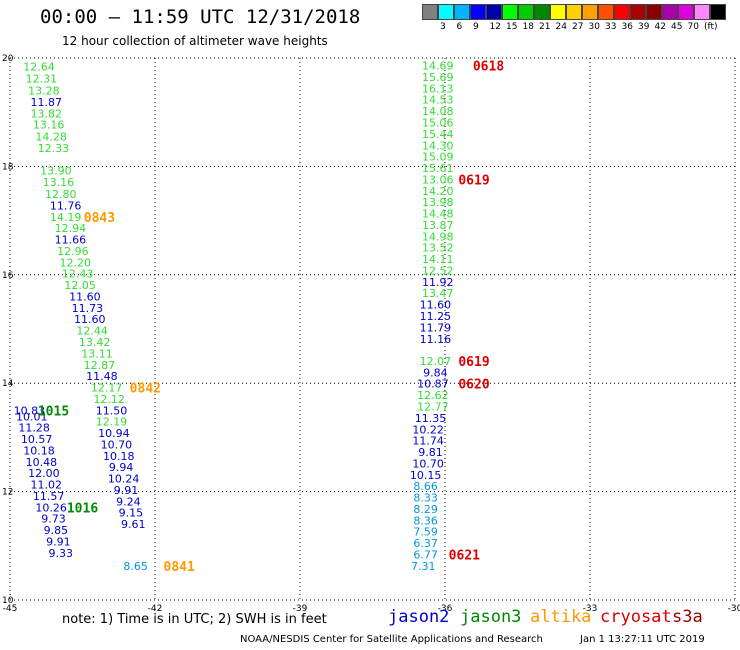 This screenshot has height=650, width=740. What do you see at coordinates (438, 145) in the screenshot?
I see `wave-height-point: 14.30` at bounding box center [438, 145].